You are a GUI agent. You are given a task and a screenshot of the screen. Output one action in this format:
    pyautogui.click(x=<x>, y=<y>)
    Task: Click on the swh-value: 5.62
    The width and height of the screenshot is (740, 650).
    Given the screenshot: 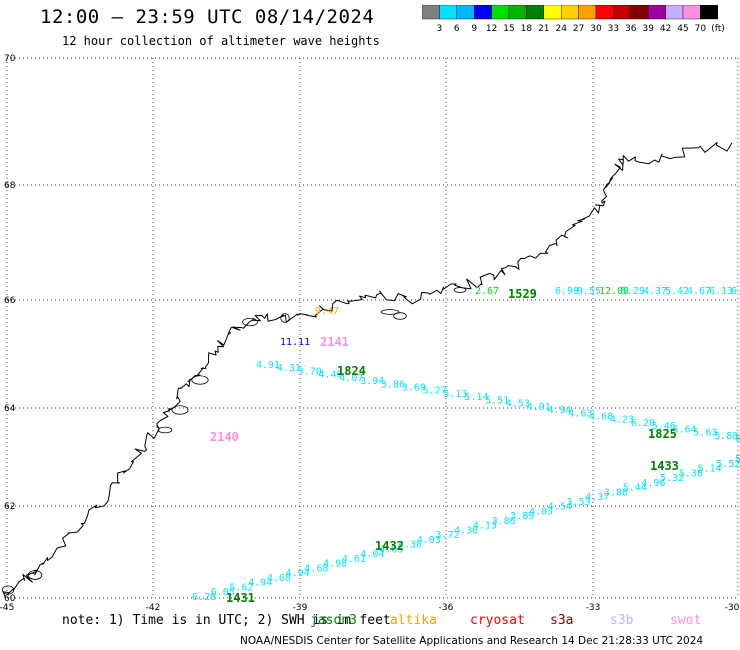 What is the action you would take?
    pyautogui.click(x=241, y=588)
    